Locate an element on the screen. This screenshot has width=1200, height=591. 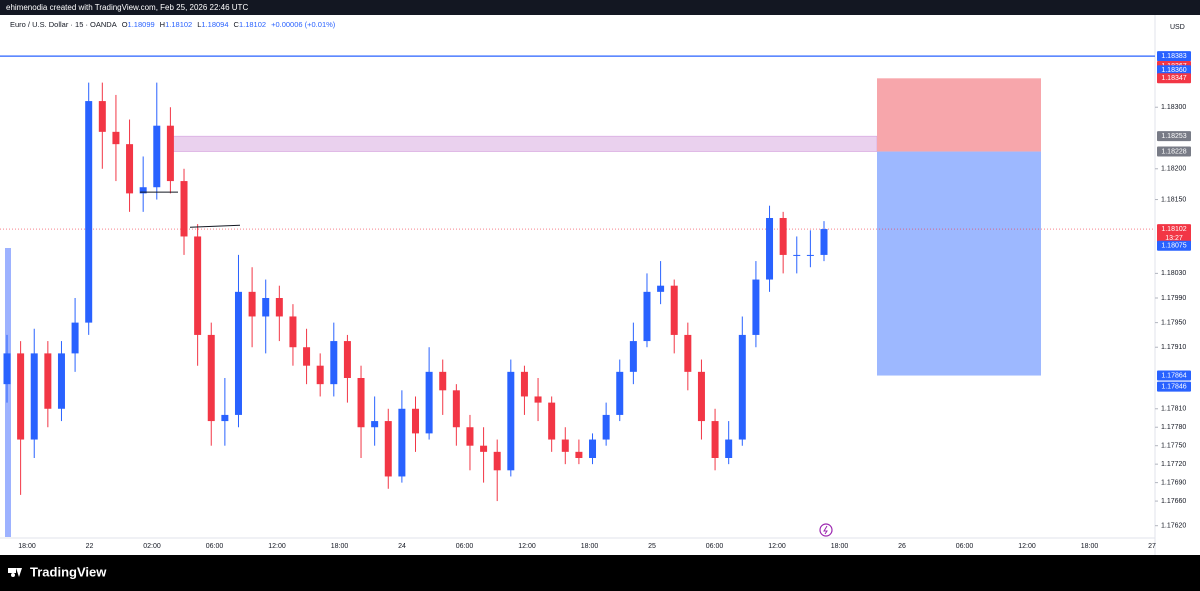
price-label: 1.18383 is located at coordinates (1173, 56).